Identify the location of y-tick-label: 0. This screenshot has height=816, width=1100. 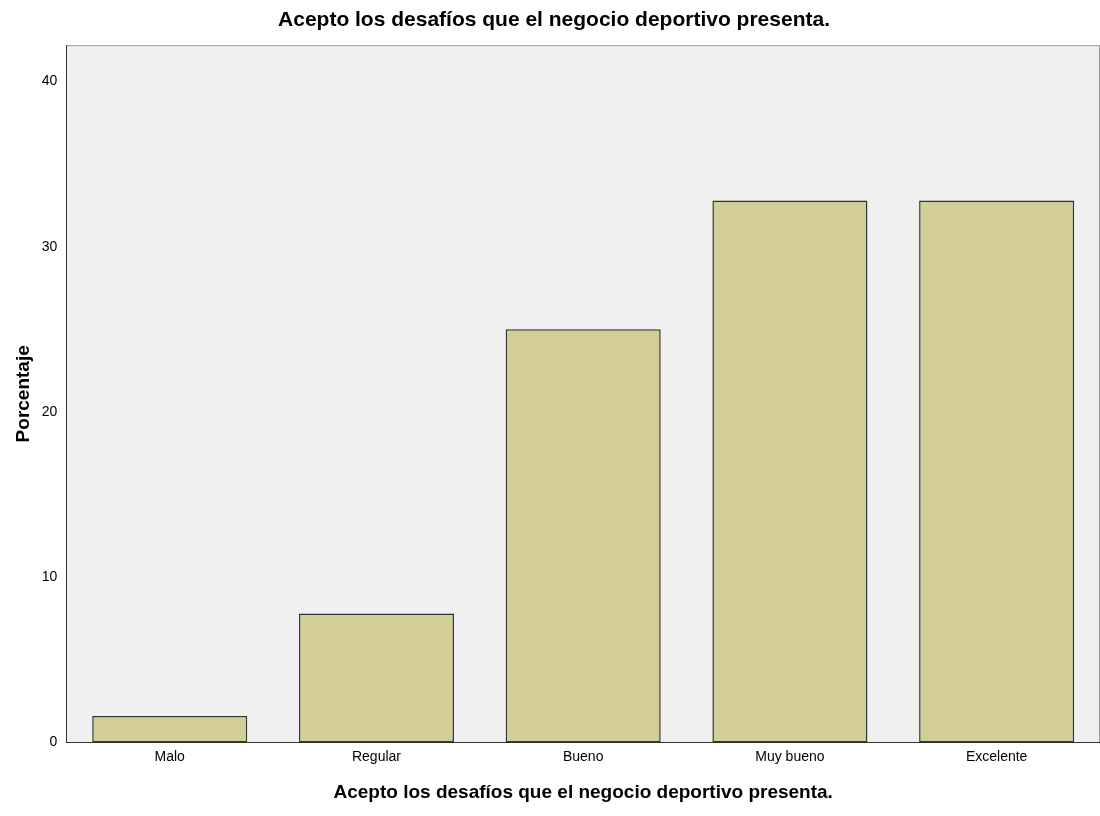
(53, 741).